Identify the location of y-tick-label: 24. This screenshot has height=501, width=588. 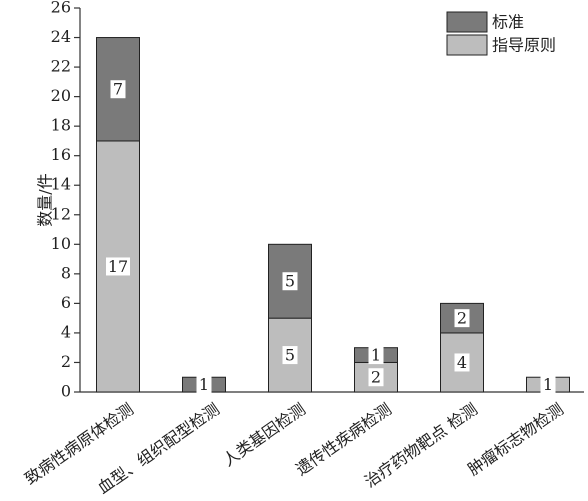
(61, 36).